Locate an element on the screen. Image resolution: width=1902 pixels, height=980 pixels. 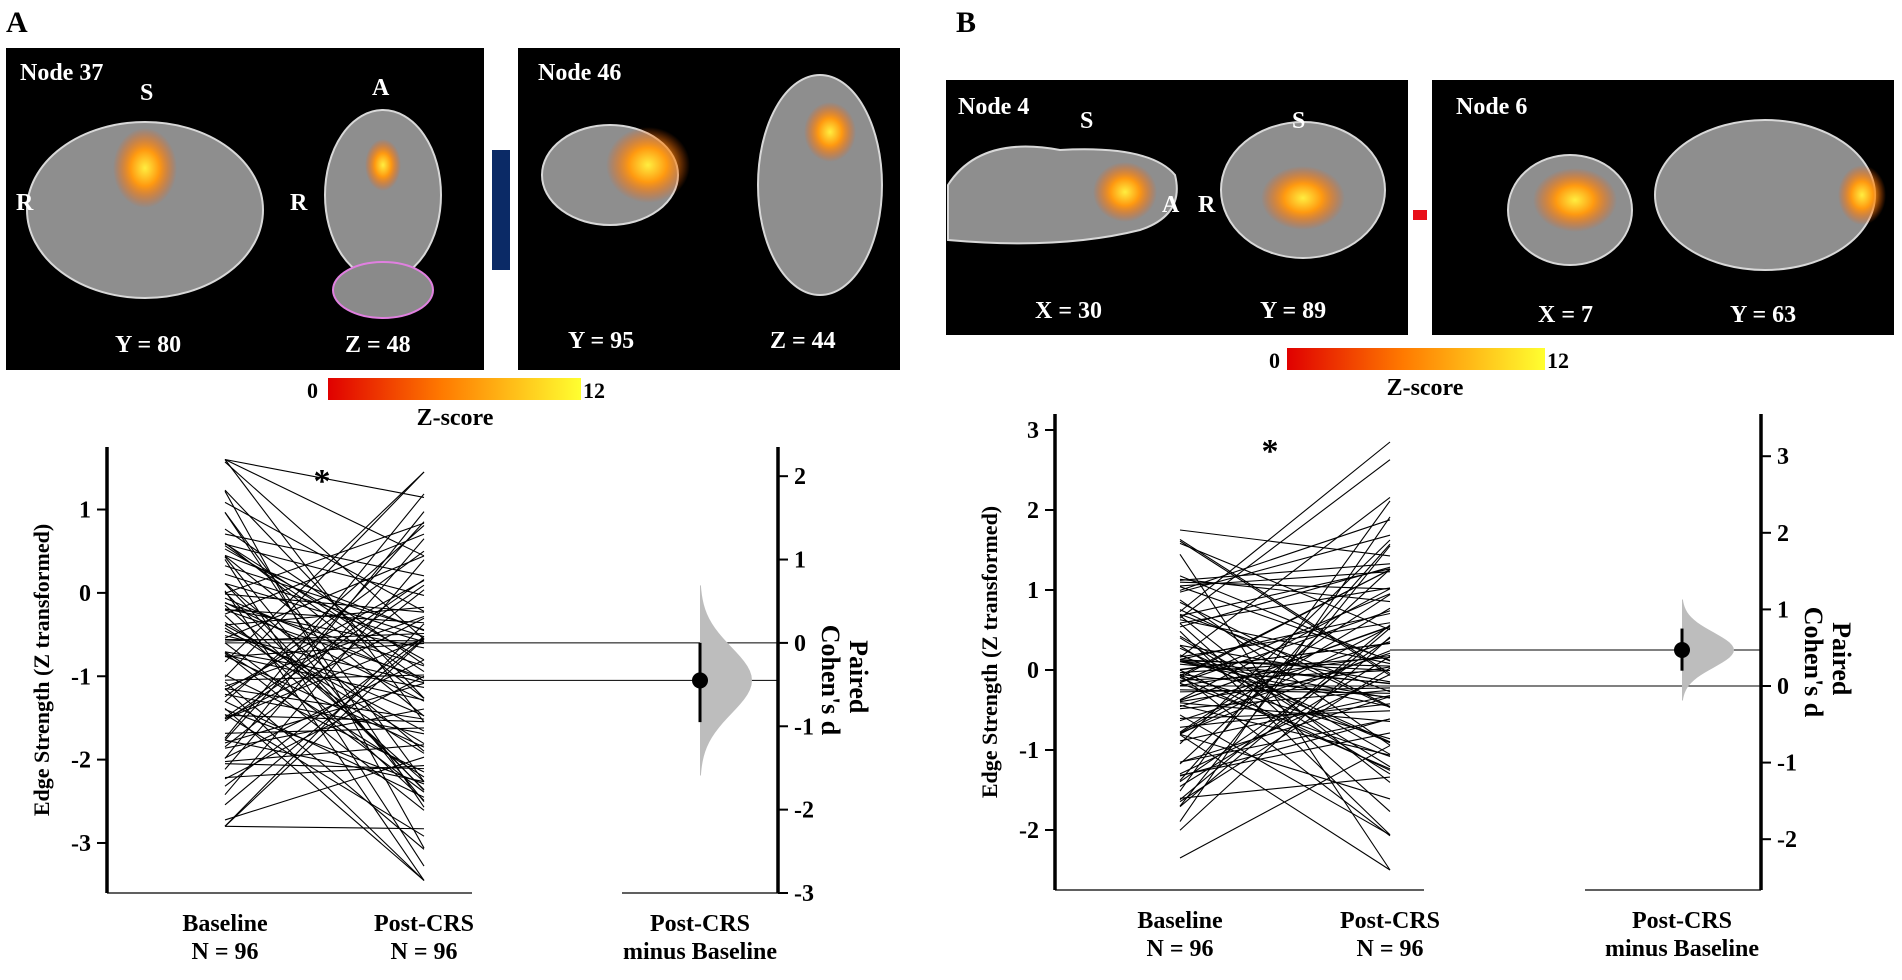
panel-a-label: A is located at coordinates (17, 22).